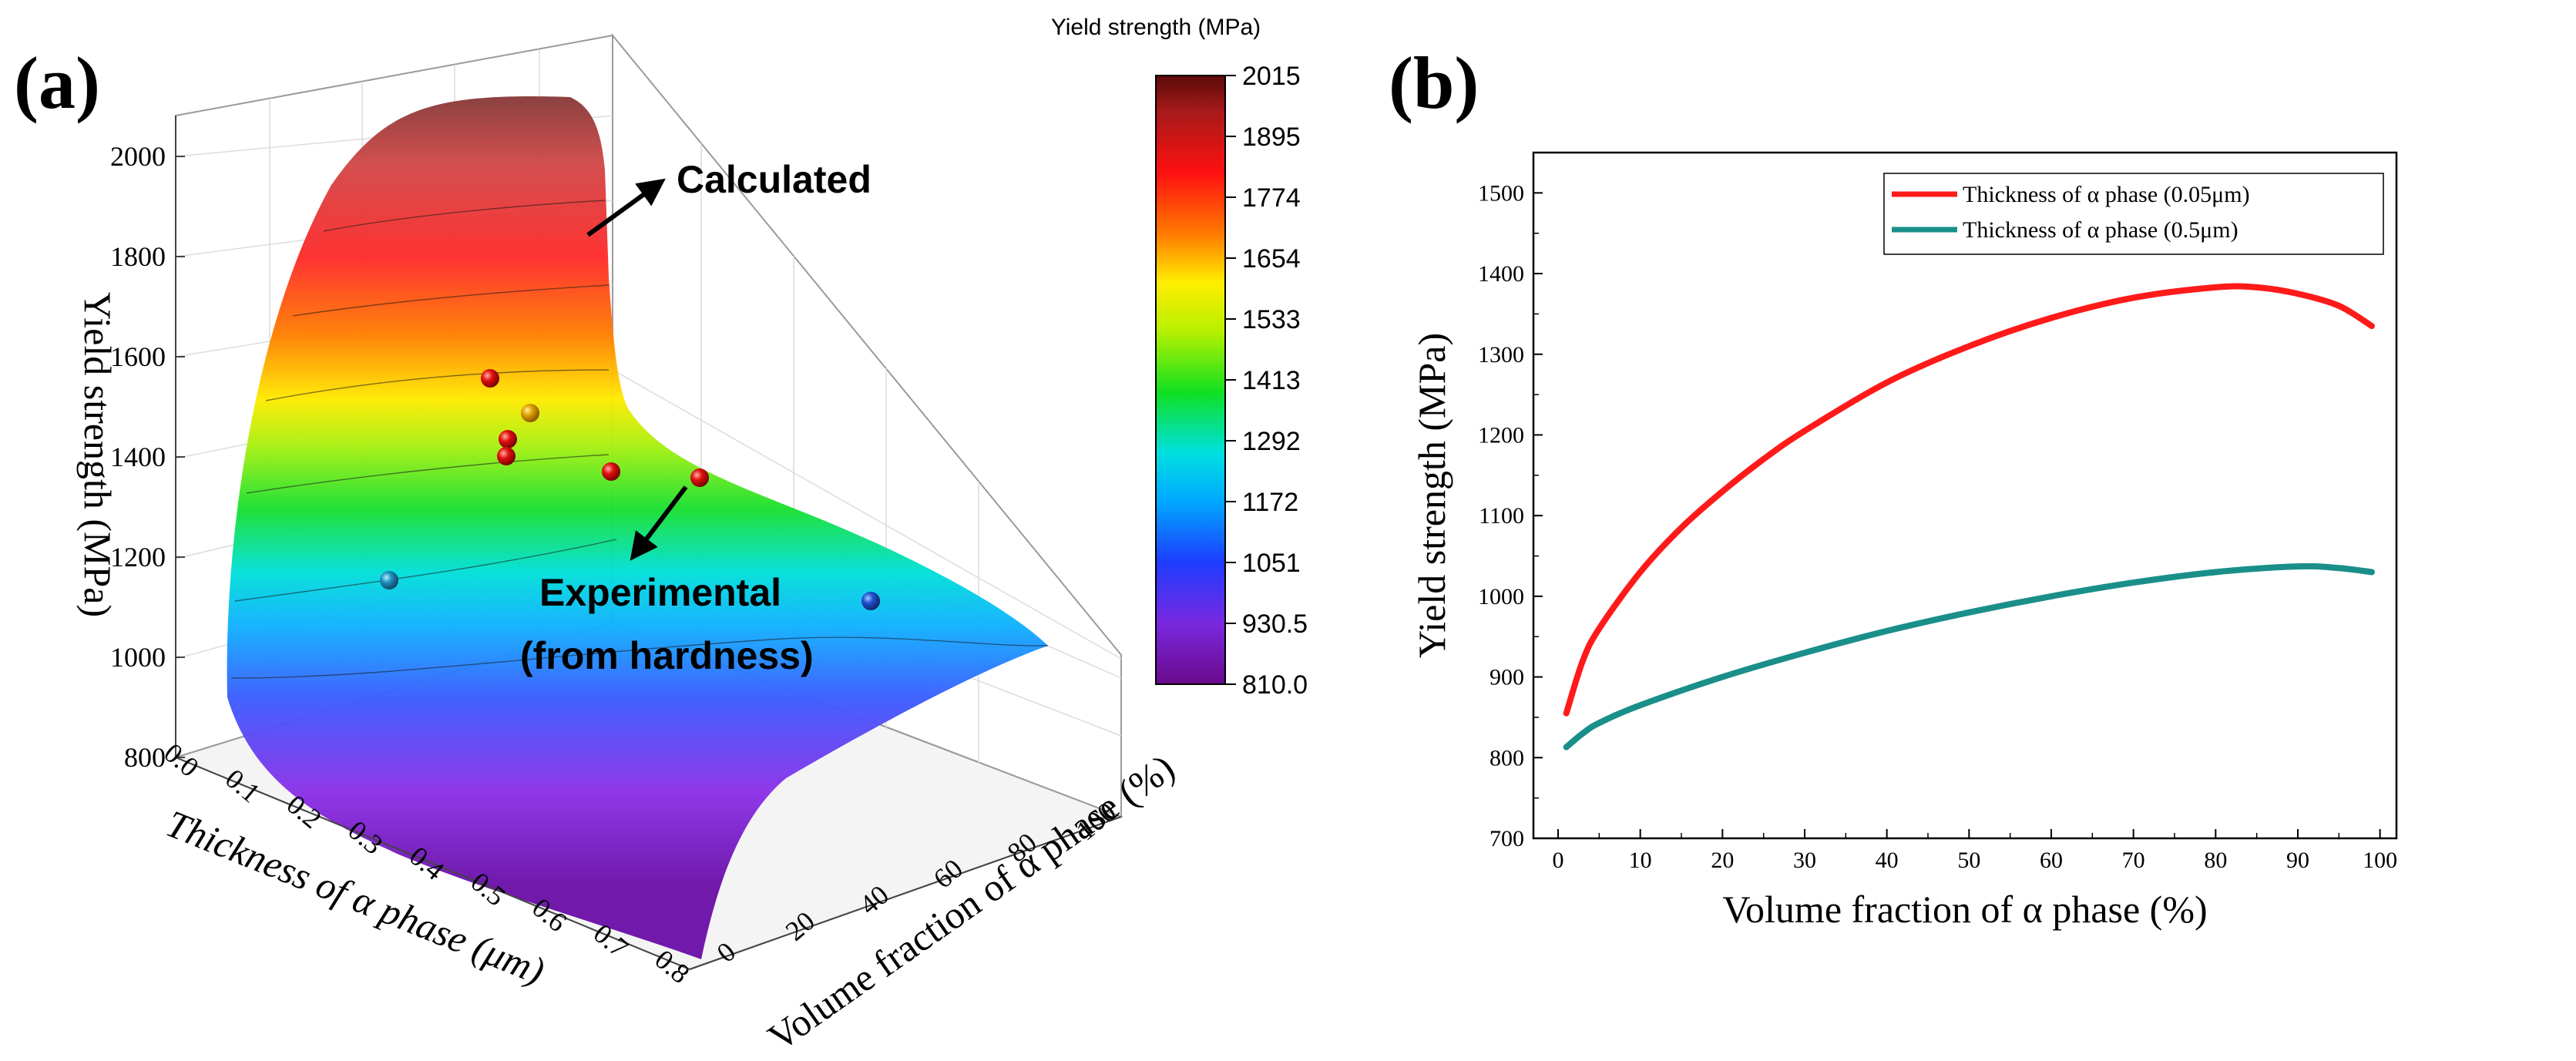 Image resolution: width=2576 pixels, height=1061 pixels. What do you see at coordinates (1507, 758) in the screenshot?
I see `b-y-tick-label: 800` at bounding box center [1507, 758].